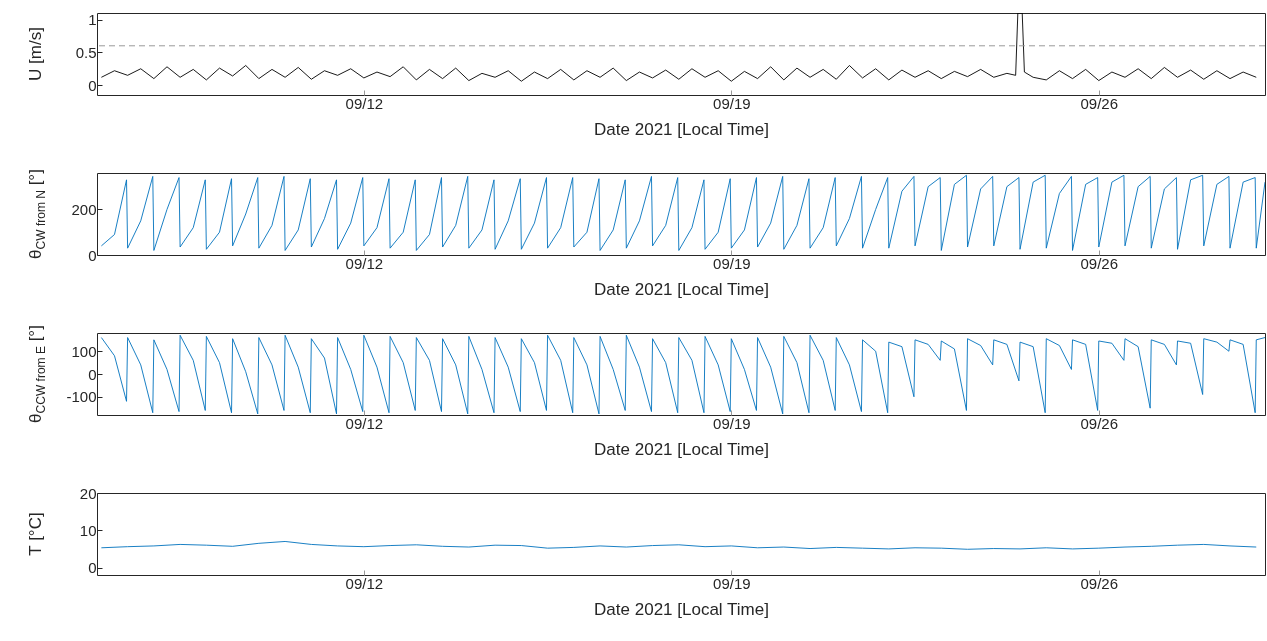  Describe the element at coordinates (86, 52) in the screenshot. I see `y-tick-label: 0.5` at that location.